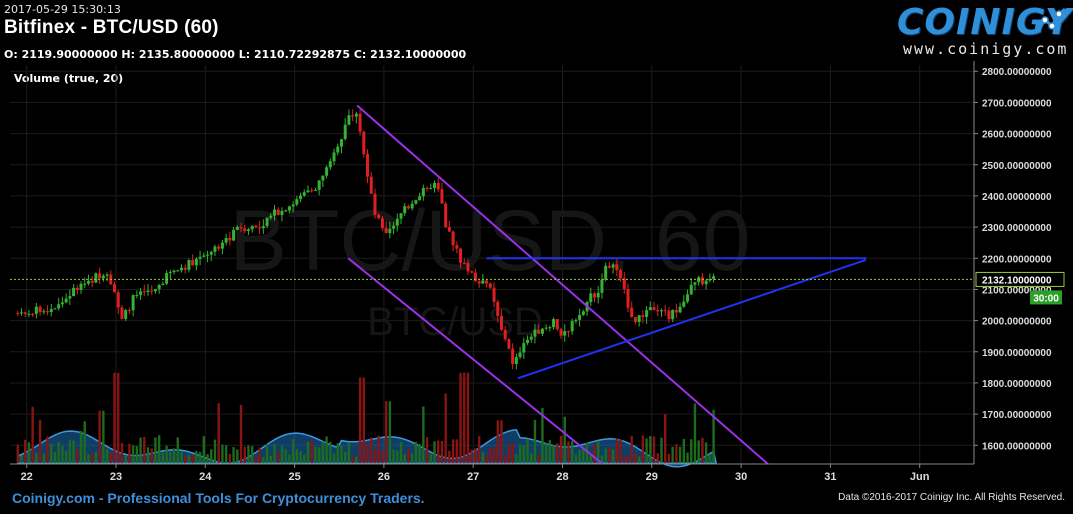 This screenshot has height=514, width=1073. I want to click on y-tick-label: 2700.00000000, so click(1017, 103).